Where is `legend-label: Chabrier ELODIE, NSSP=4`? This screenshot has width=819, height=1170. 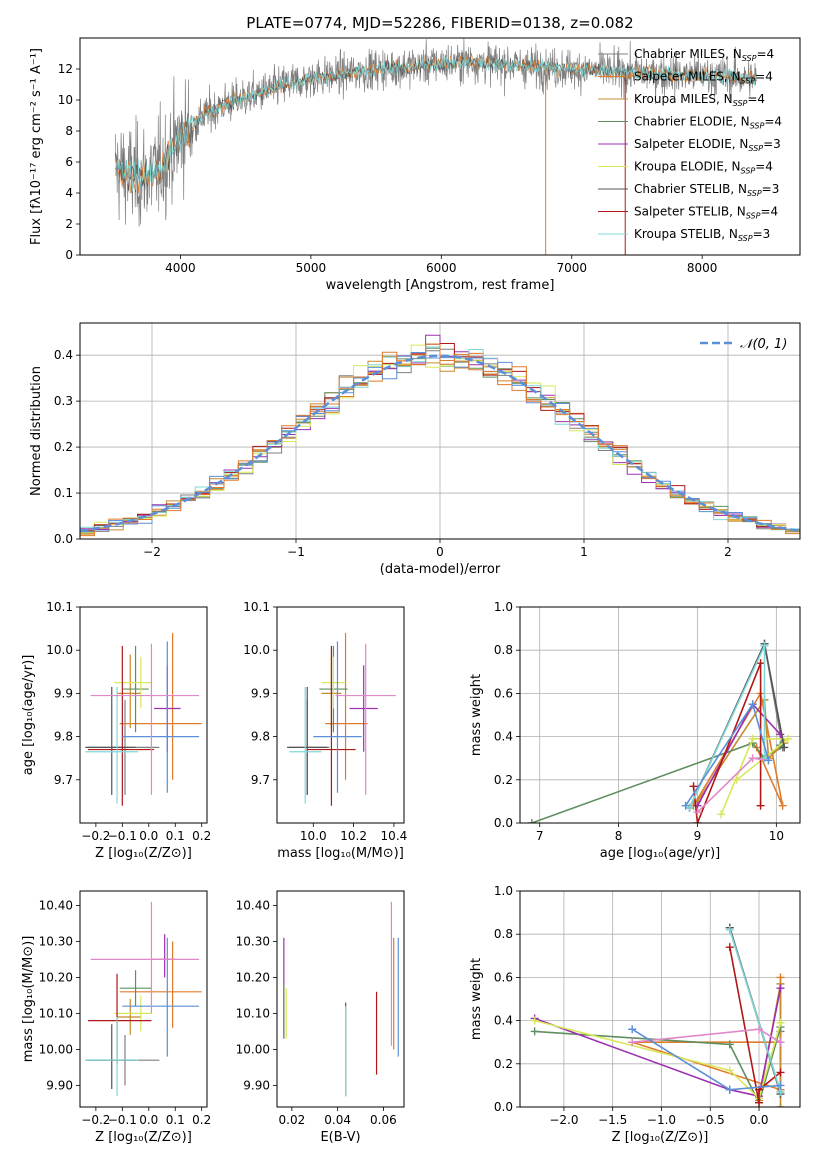 legend-label: Chabrier ELODIE, NSSP=4 is located at coordinates (708, 123).